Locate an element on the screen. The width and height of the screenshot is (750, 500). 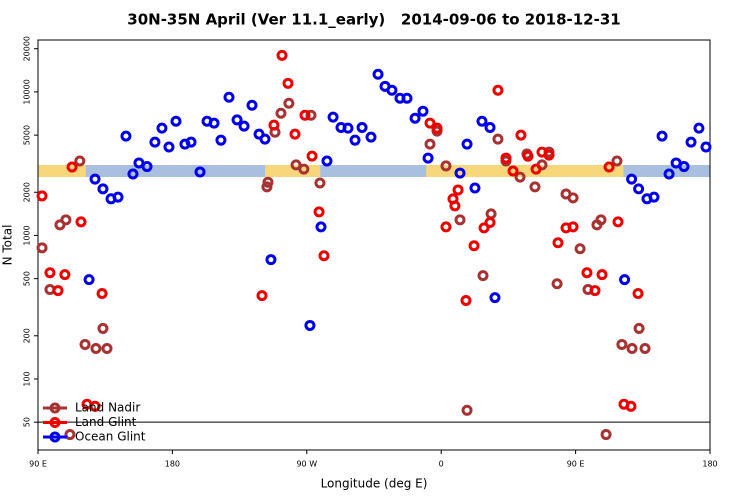
y-tick-label: 200 is located at coordinates (27, 335).